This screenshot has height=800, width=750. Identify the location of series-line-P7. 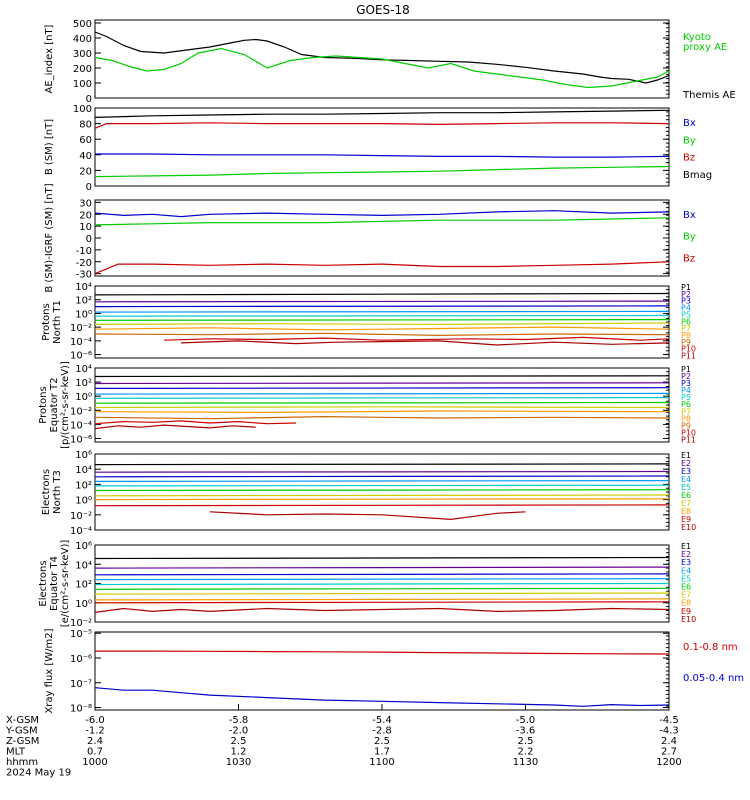
(382, 407).